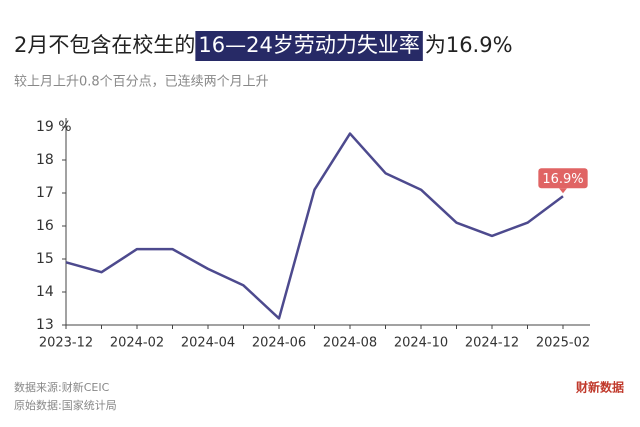 This screenshot has width=640, height=427. What do you see at coordinates (469, 45) in the screenshot?
I see `title-after: 为16.9%` at bounding box center [469, 45].